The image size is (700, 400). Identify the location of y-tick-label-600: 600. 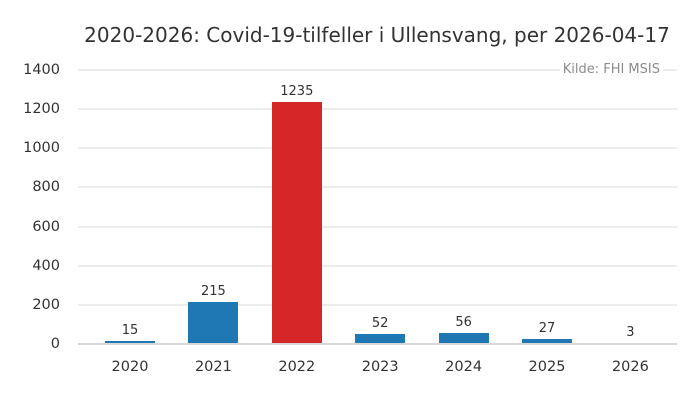
(46, 226).